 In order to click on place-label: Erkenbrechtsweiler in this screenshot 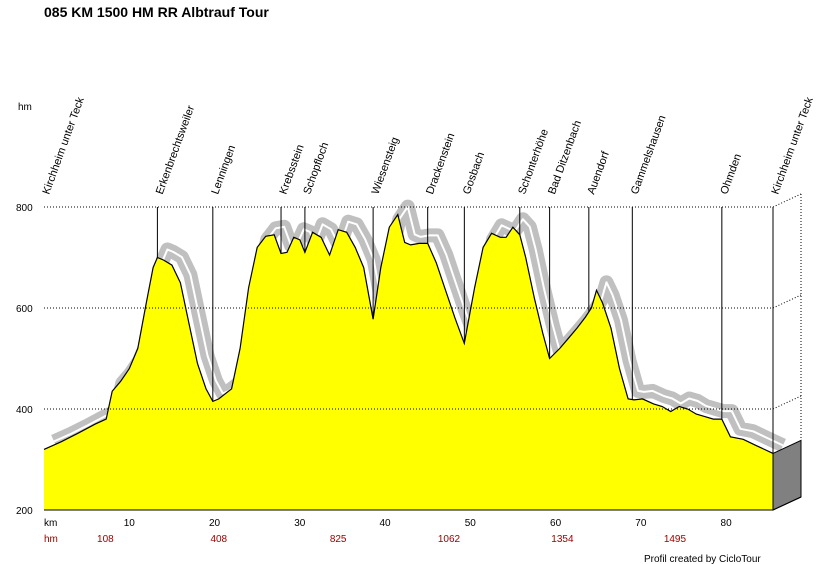, I will do `click(175, 150)`.